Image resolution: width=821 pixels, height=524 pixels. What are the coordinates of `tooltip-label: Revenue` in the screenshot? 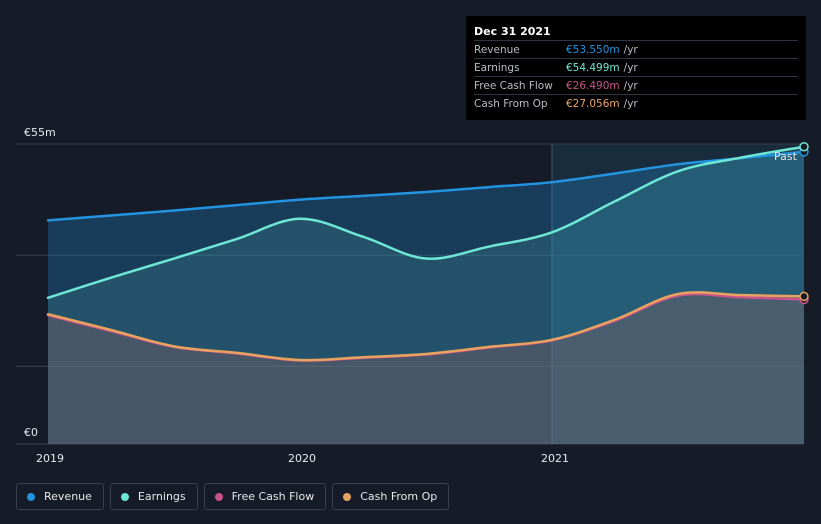 It's located at (497, 49).